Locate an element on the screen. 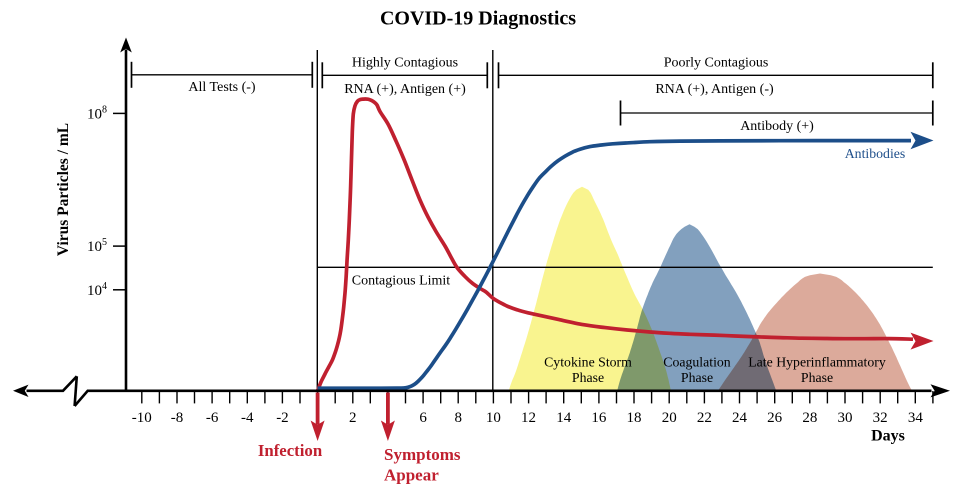 This screenshot has width=958, height=492. svg-text: Infection is located at coordinates (290, 450).